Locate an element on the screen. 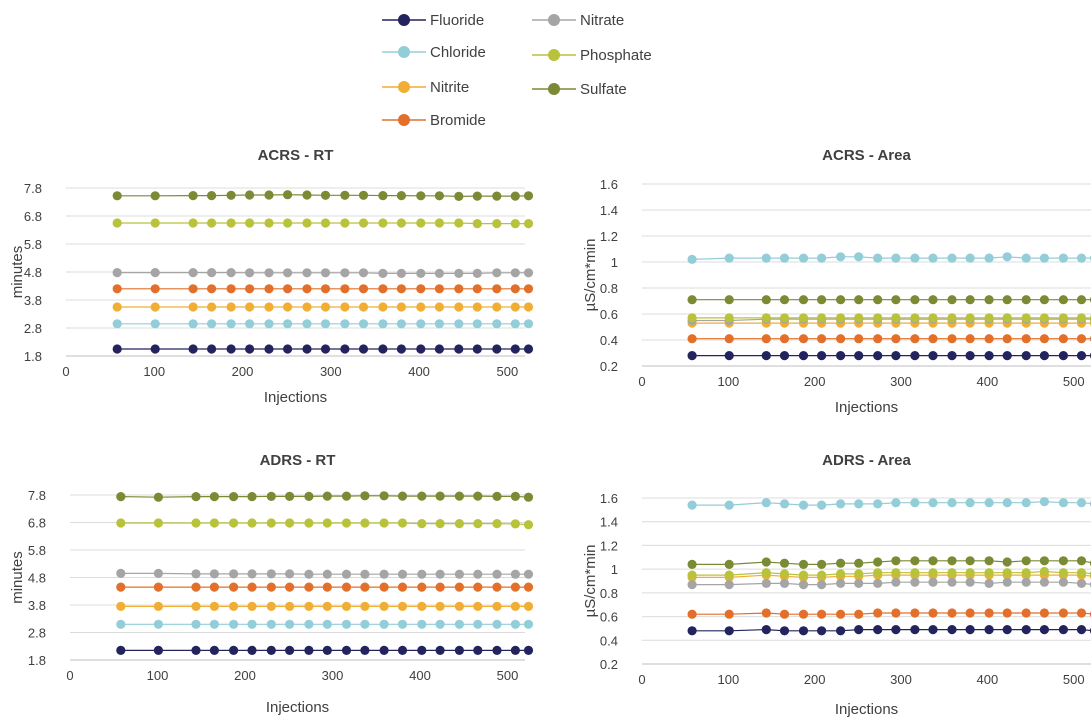 The width and height of the screenshot is (1091, 727). legend-label-nitrite: Nitrite is located at coordinates (450, 87).